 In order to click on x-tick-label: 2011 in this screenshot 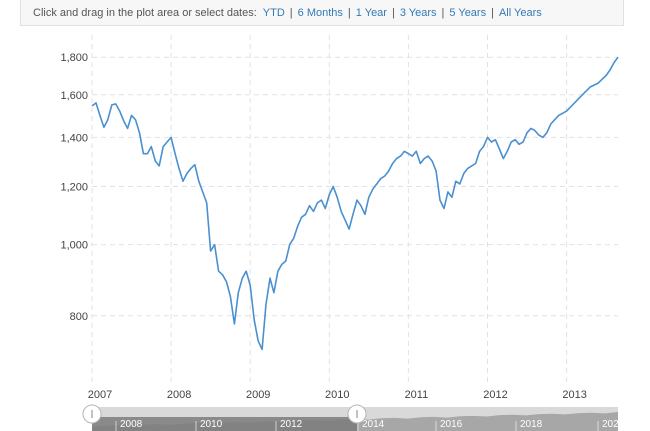, I will do `click(417, 395)`.